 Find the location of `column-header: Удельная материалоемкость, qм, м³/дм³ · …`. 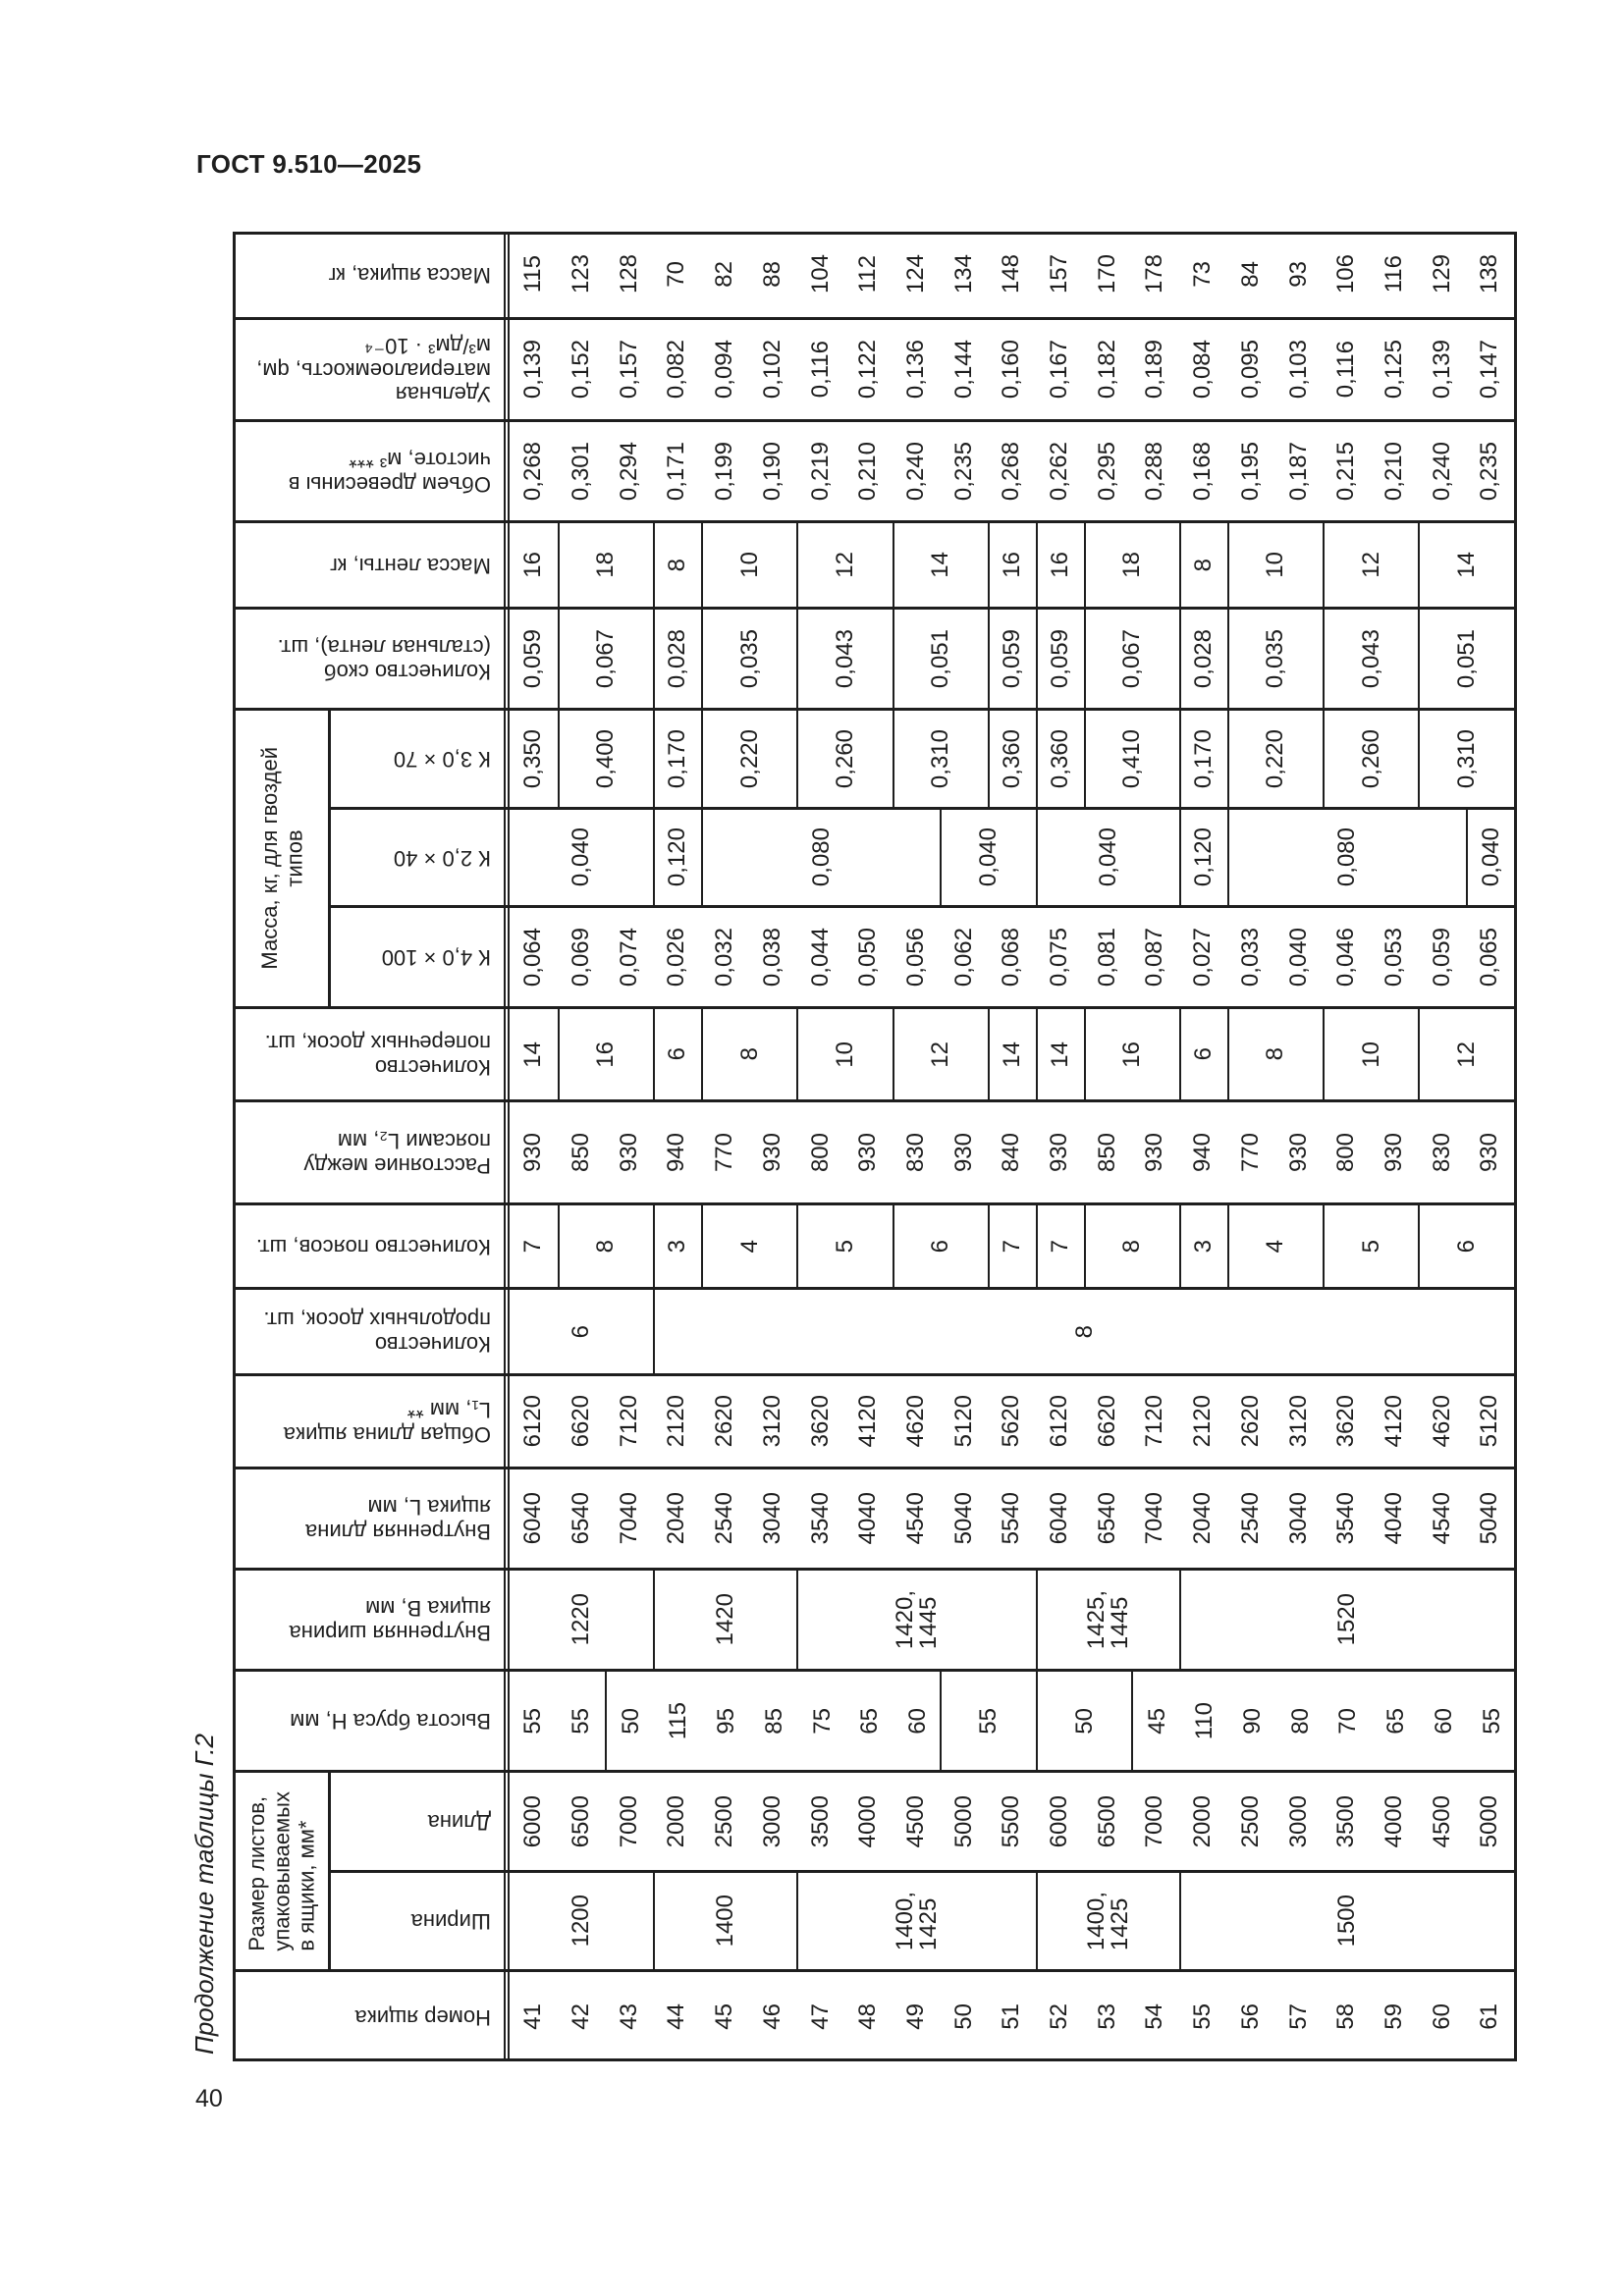

column-header: Удельная материалоемкость, qм, м³/дм³ · … is located at coordinates (370, 369).